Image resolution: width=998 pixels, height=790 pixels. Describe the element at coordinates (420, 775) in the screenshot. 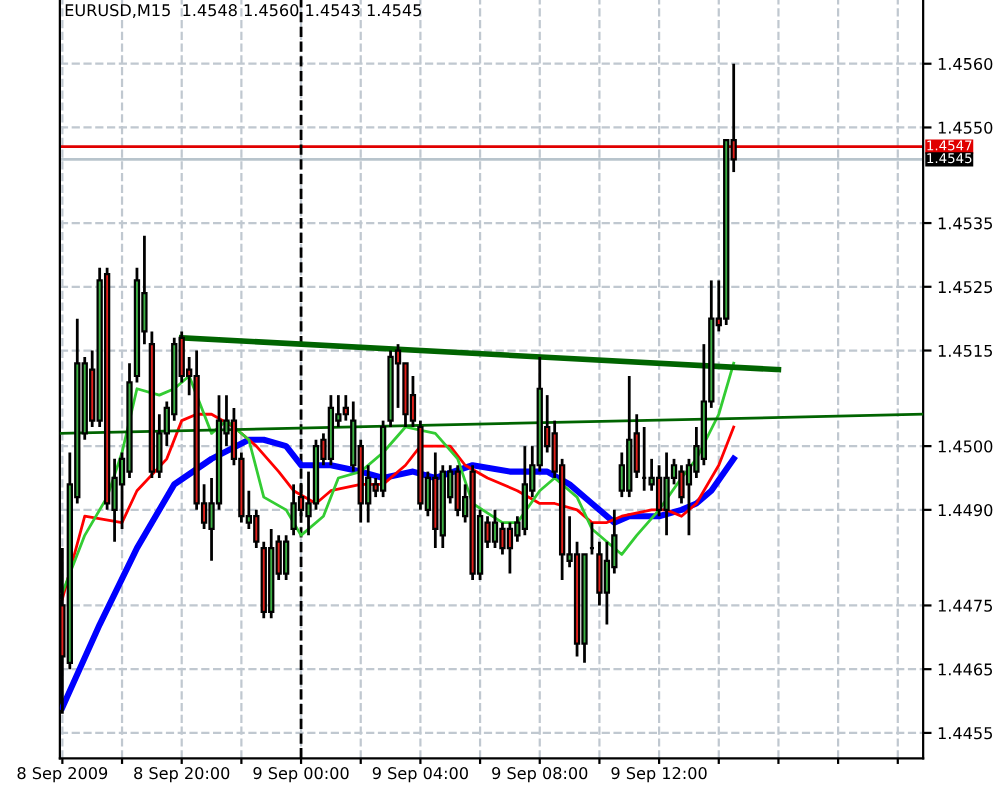

I see `x-tick-label: 9 Sep 04:00` at that location.